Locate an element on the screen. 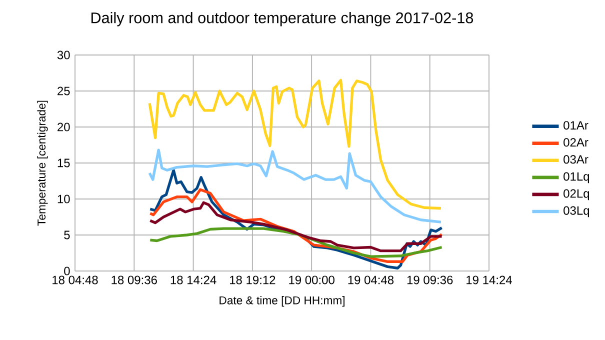 The height and width of the screenshot is (340, 605). y-tick-label: 30 is located at coordinates (63, 55).